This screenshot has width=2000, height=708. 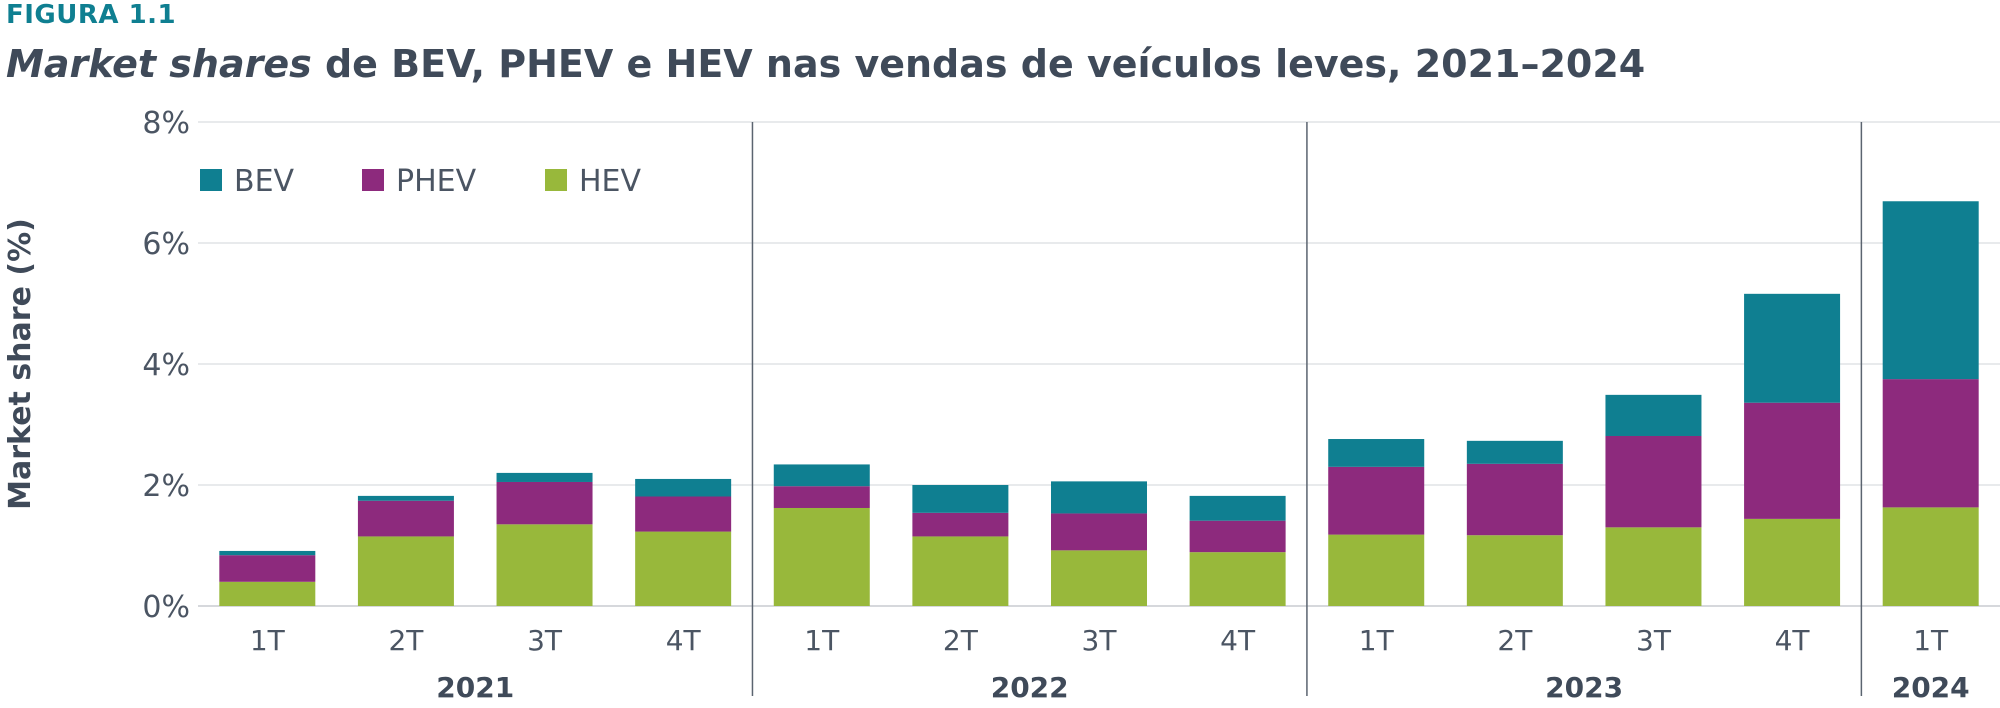 What do you see at coordinates (1931, 687) in the screenshot?
I see `group-label: 2024` at bounding box center [1931, 687].